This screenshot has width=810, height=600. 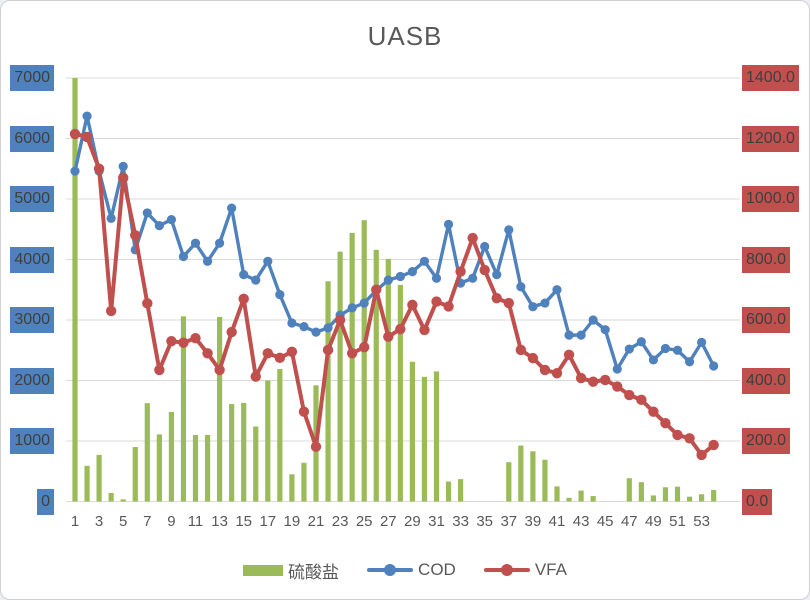 I want to click on legend-entry-sulfate: 硫酸盐, so click(x=291, y=570).